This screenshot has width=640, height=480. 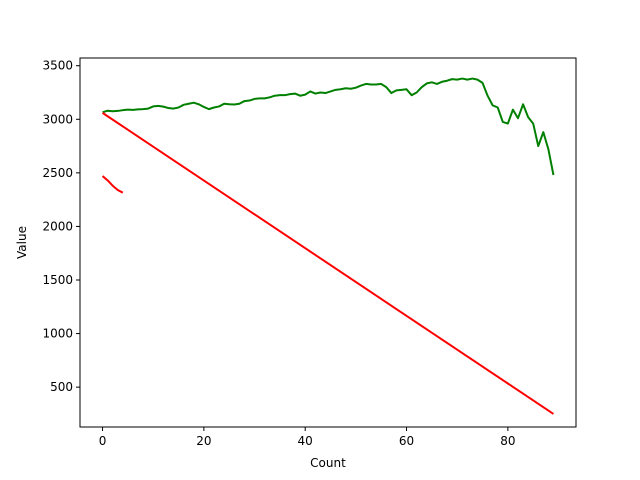 I want to click on y-tick-label: 3500, so click(x=57, y=66).